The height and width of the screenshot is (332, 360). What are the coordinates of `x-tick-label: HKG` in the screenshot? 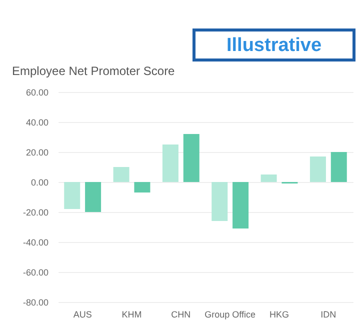 It's located at (279, 315).